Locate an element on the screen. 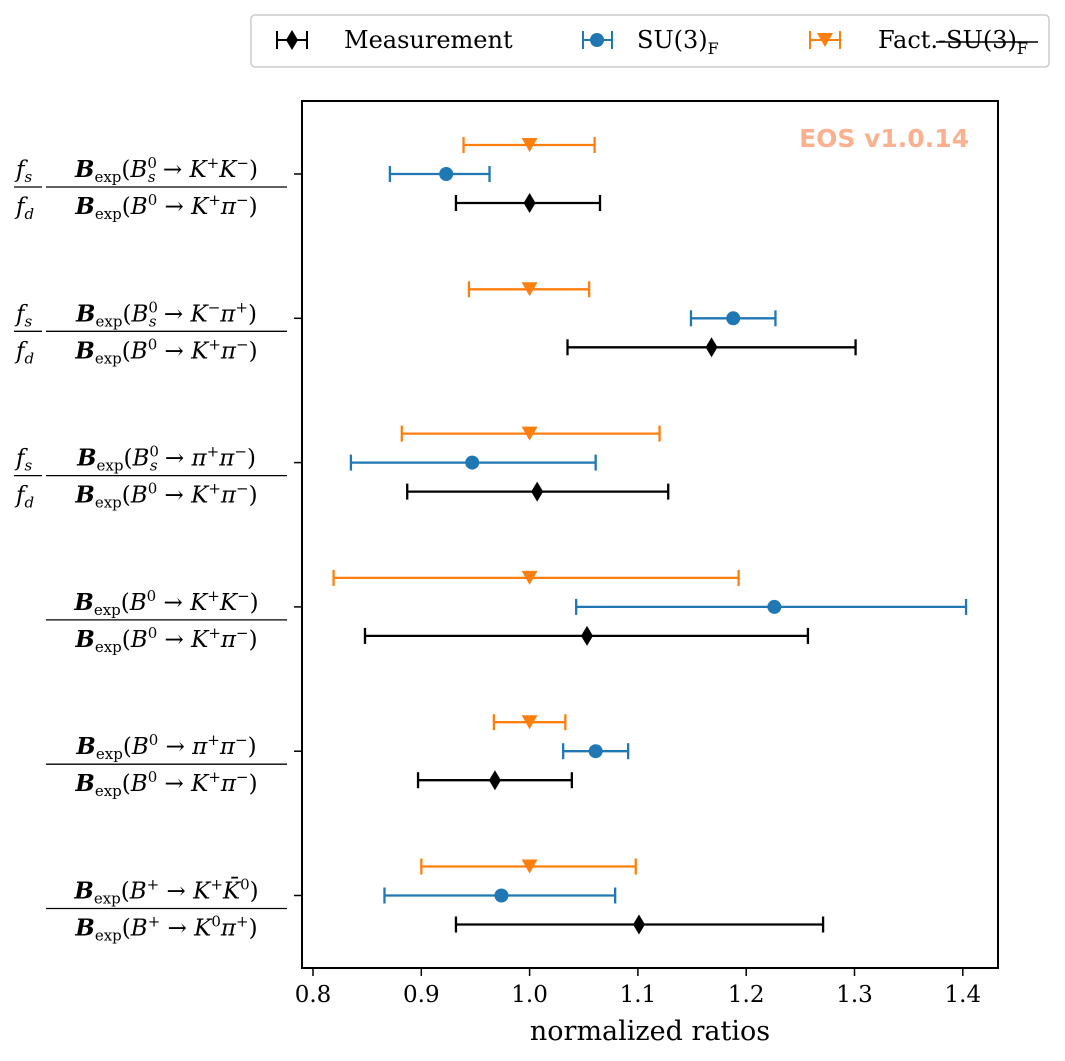 This screenshot has width=1065, height=1061. x-tick-label: 1.1 is located at coordinates (638, 995).